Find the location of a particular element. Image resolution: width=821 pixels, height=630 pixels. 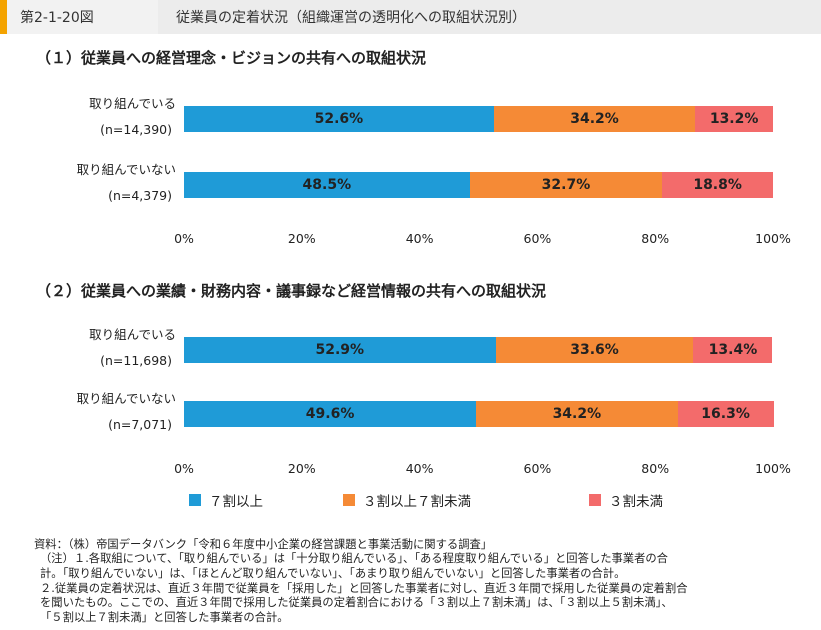

data-label: 48.5% is located at coordinates (327, 185).